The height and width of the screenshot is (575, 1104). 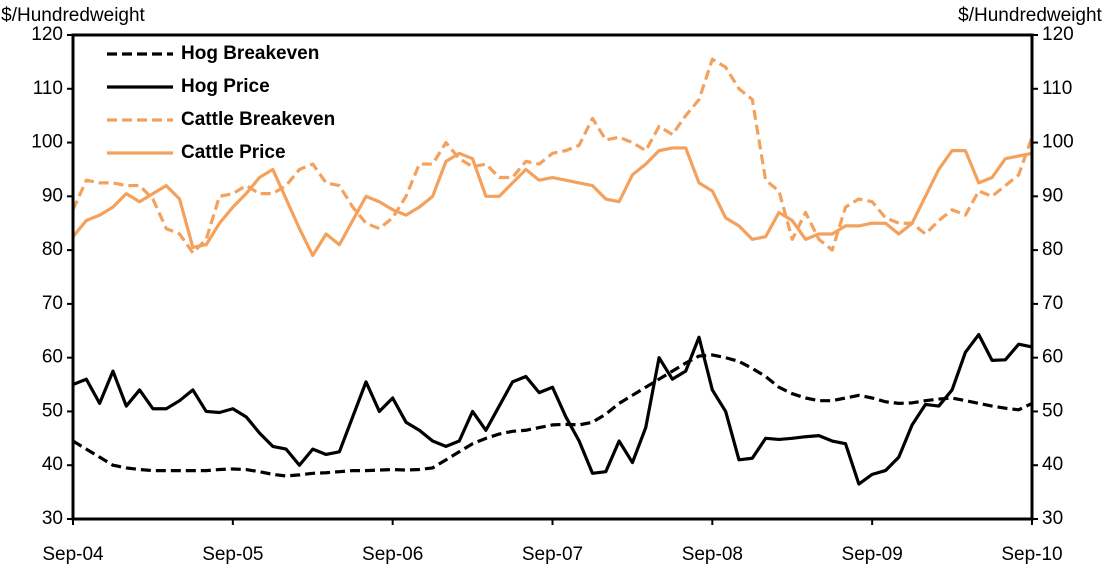 I want to click on y2-tick-label: 120, so click(x=1058, y=34).